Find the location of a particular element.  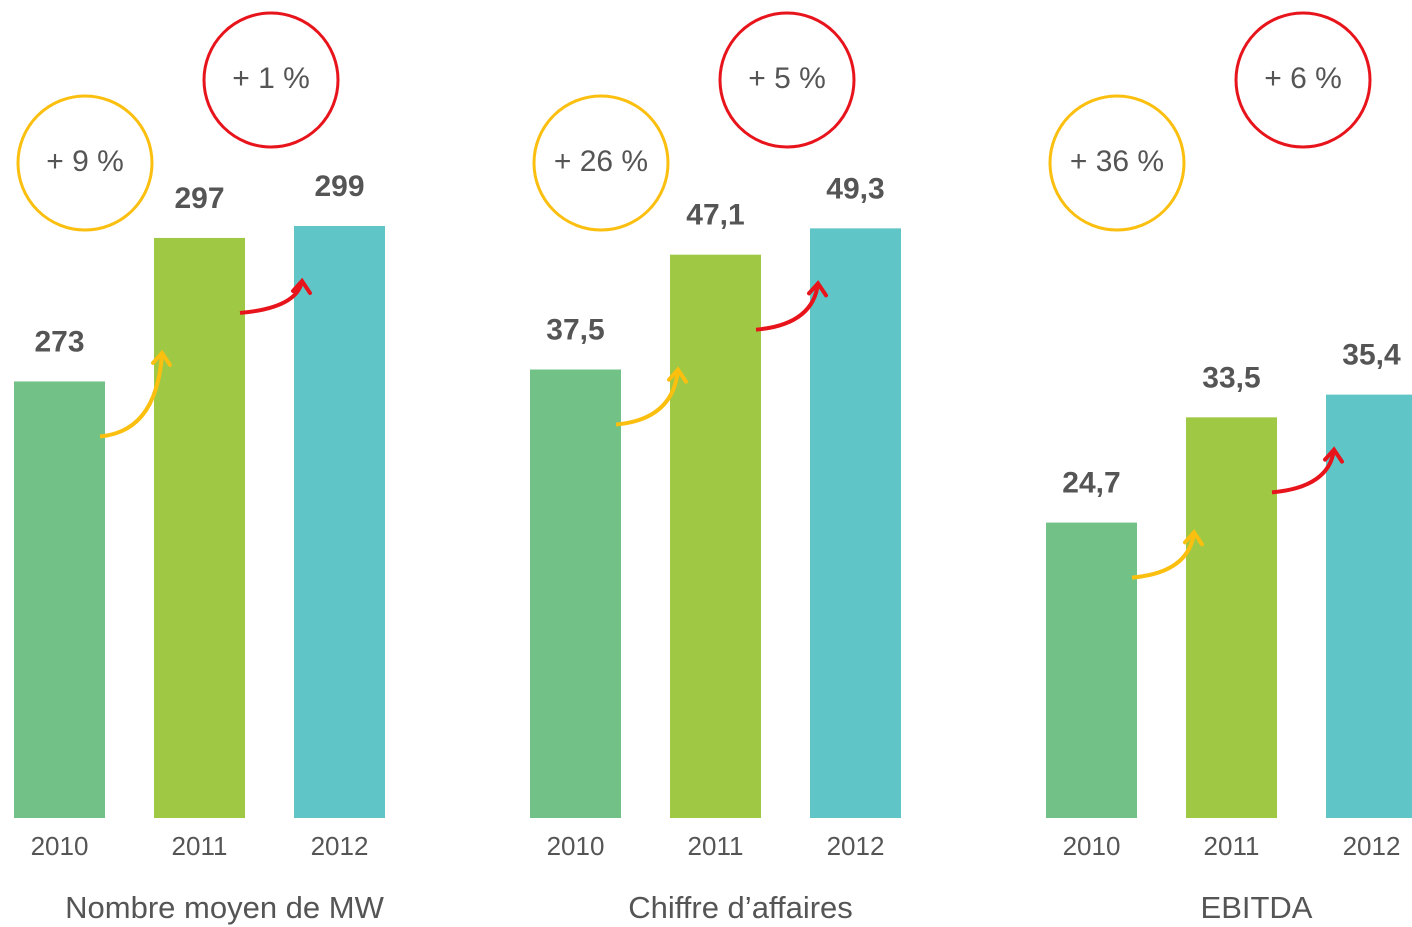

annotation: + 9 % is located at coordinates (85, 161).